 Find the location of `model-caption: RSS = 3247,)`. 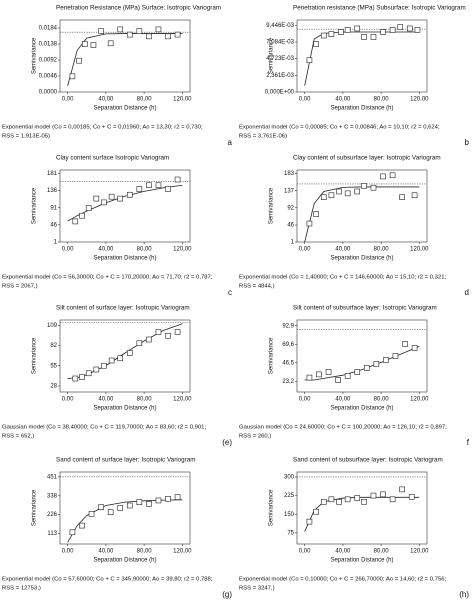

model-caption: RSS = 3247,) is located at coordinates (257, 589).